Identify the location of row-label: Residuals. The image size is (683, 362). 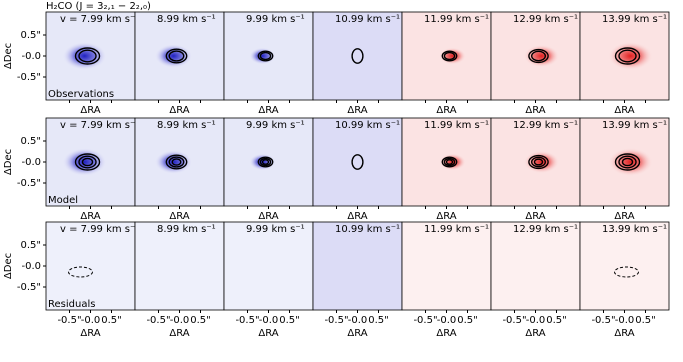
(71, 304).